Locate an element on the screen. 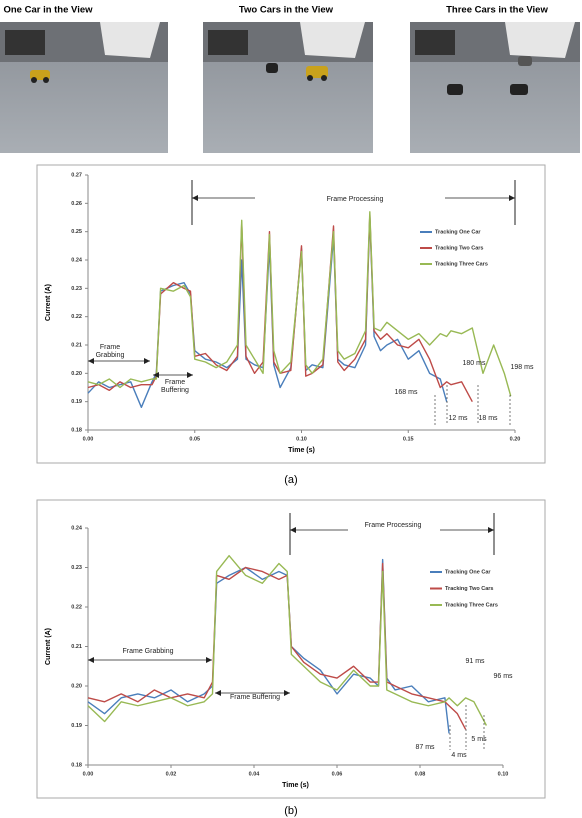  photo-caption: Three Cars in the View is located at coordinates (497, 10).